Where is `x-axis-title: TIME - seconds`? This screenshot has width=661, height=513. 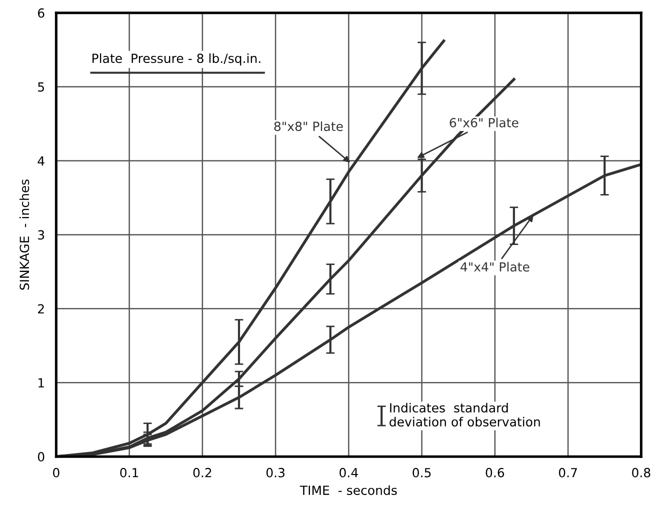
x-axis-title: TIME - seconds is located at coordinates (348, 490).